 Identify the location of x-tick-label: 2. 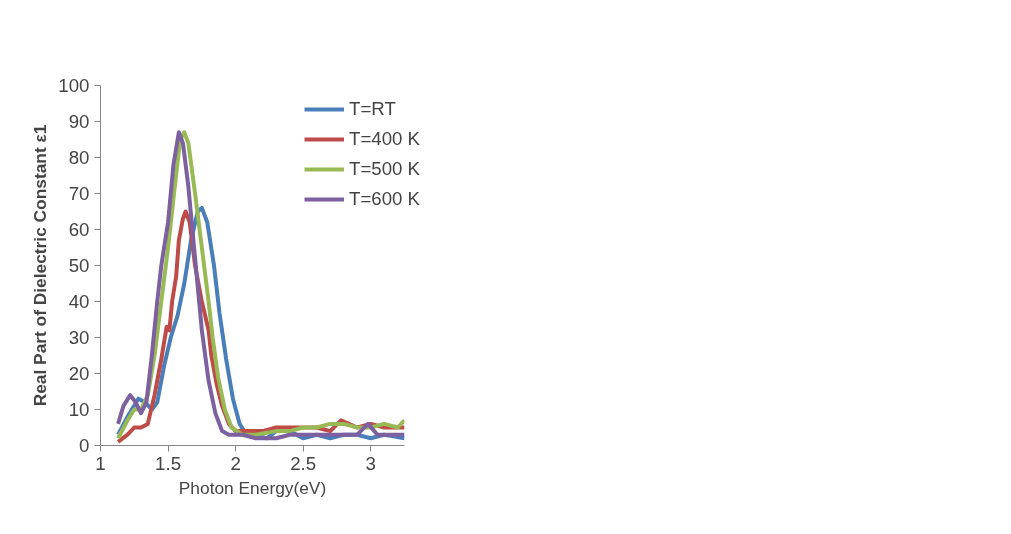
(235, 463).